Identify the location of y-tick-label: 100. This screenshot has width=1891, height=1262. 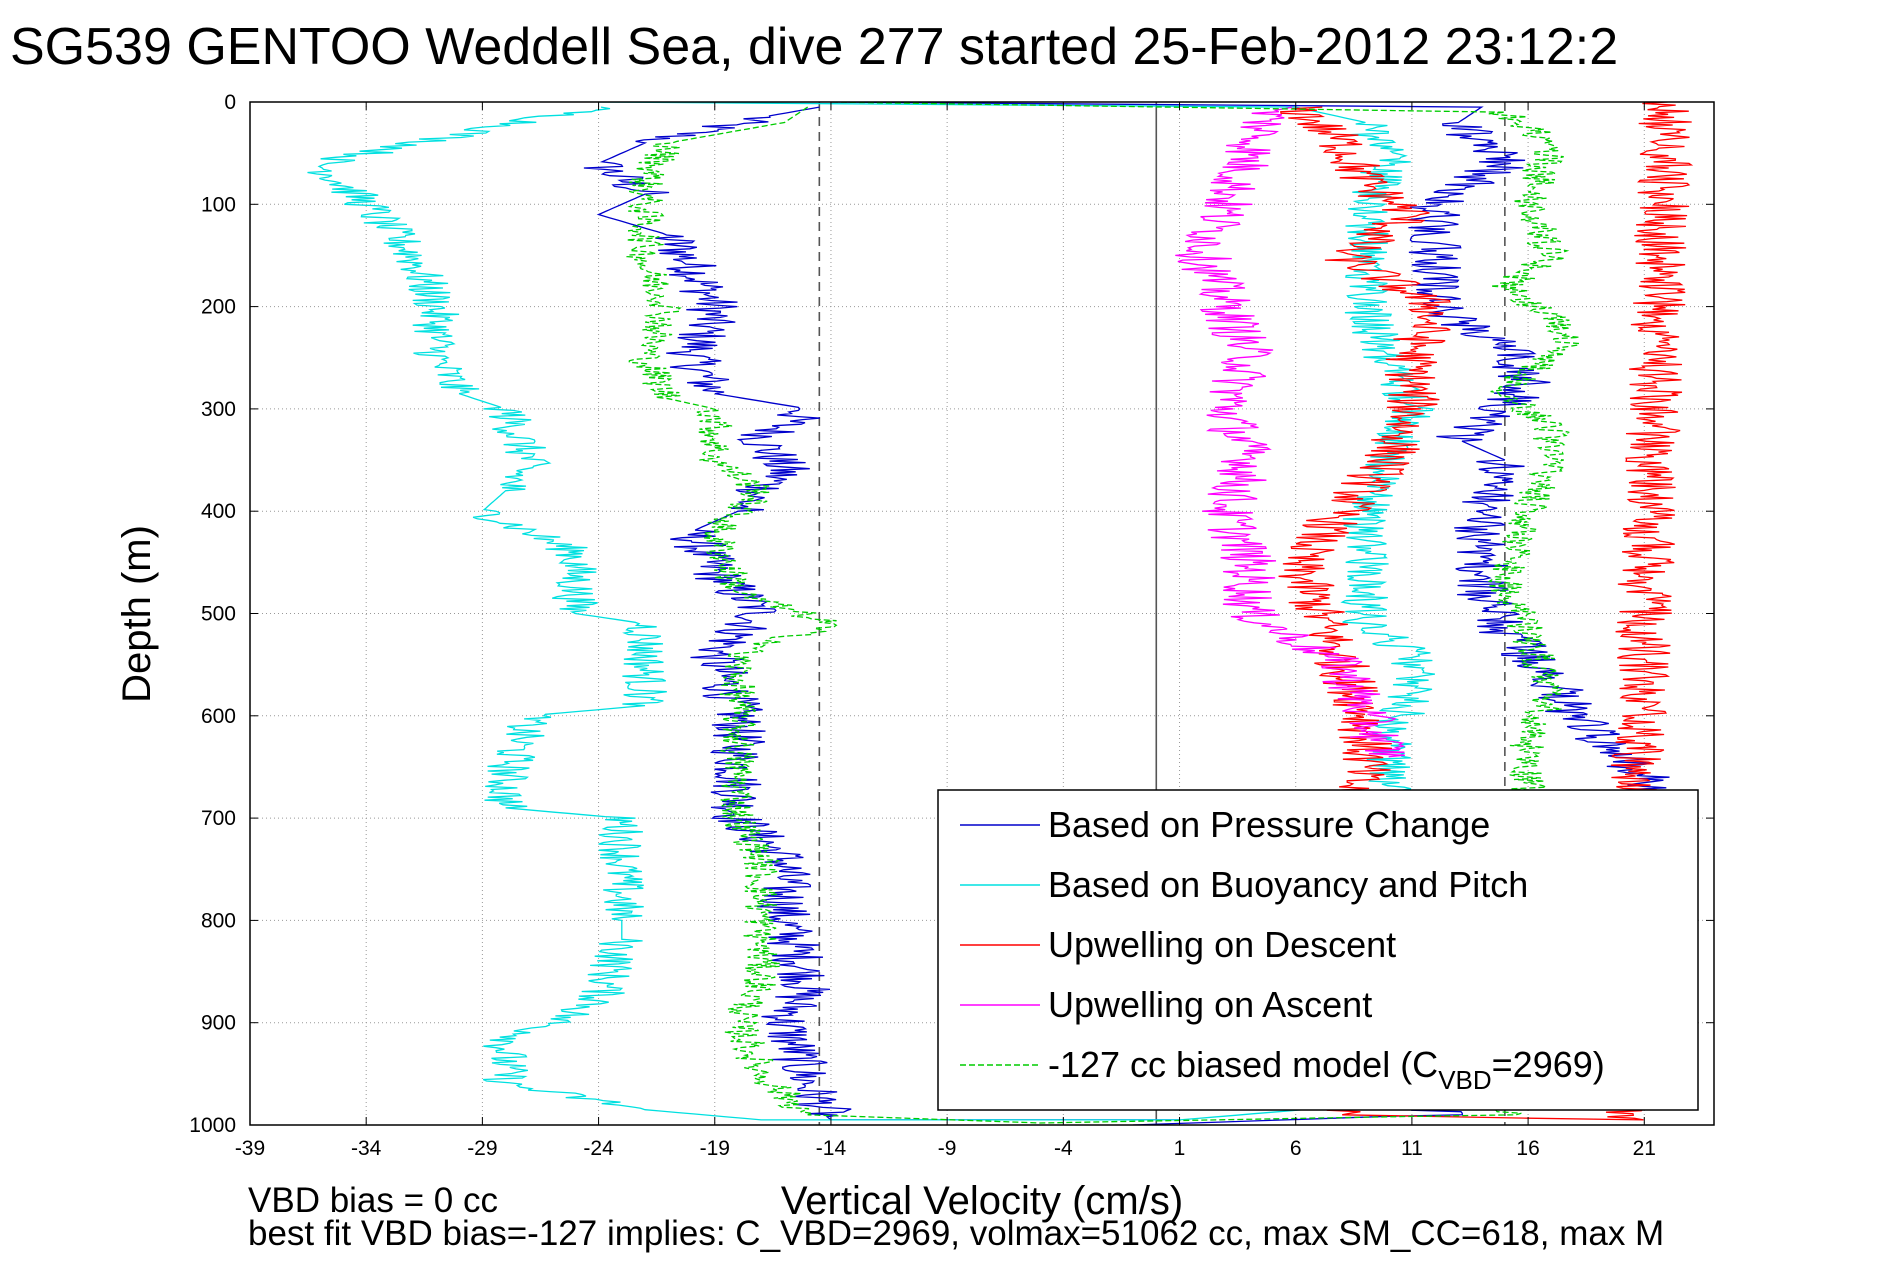
(218, 204).